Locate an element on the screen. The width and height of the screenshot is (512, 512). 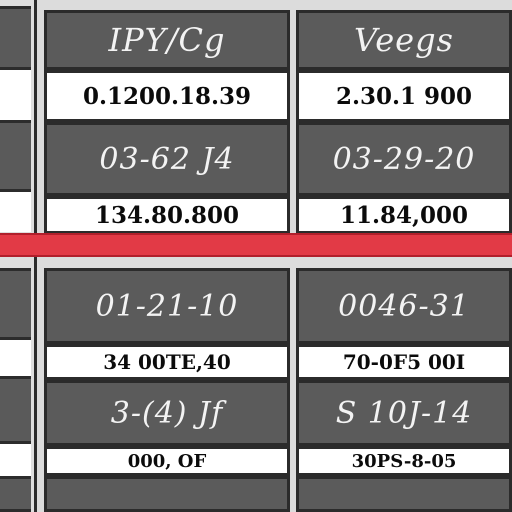
column-header-2-label: Veegs is located at coordinates (404, 40).